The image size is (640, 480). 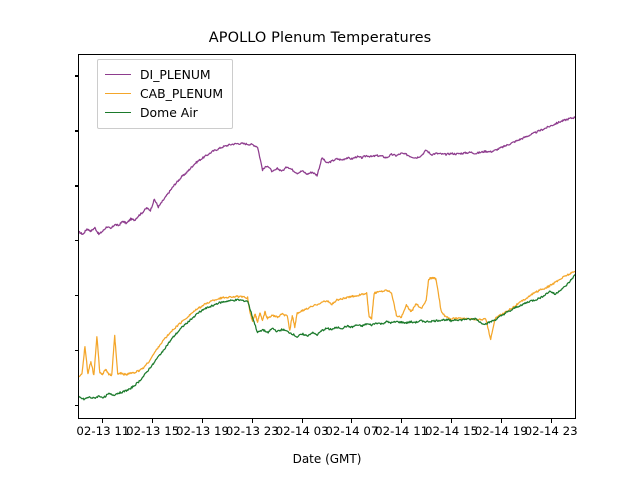 I want to click on x-axis-label: Date (GMT), so click(x=327, y=459).